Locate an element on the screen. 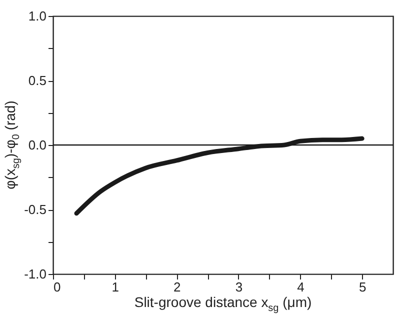 The width and height of the screenshot is (415, 320). x-tick-label: 0 is located at coordinates (57, 287).